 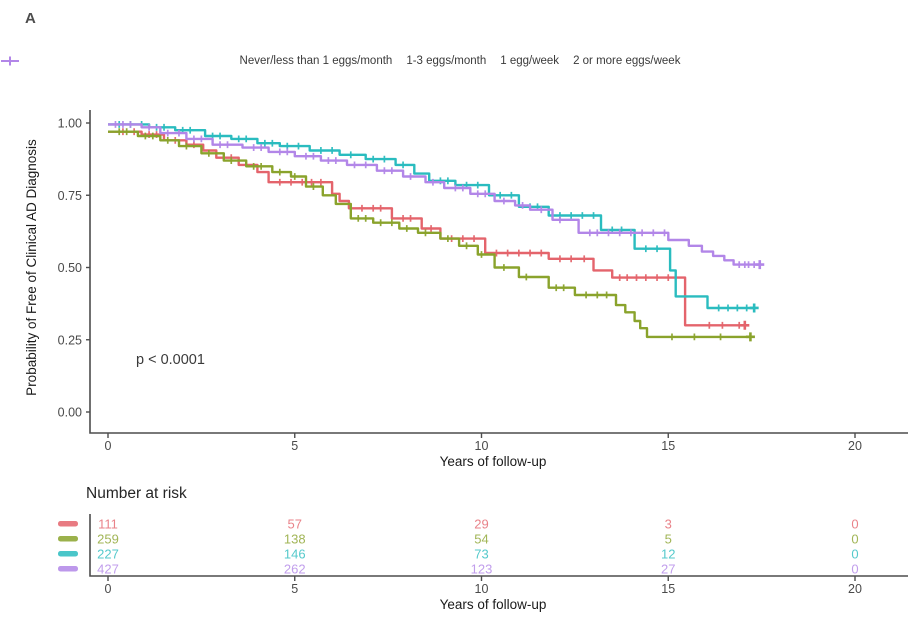 What do you see at coordinates (295, 569) in the screenshot?
I see `risk-count: 262` at bounding box center [295, 569].